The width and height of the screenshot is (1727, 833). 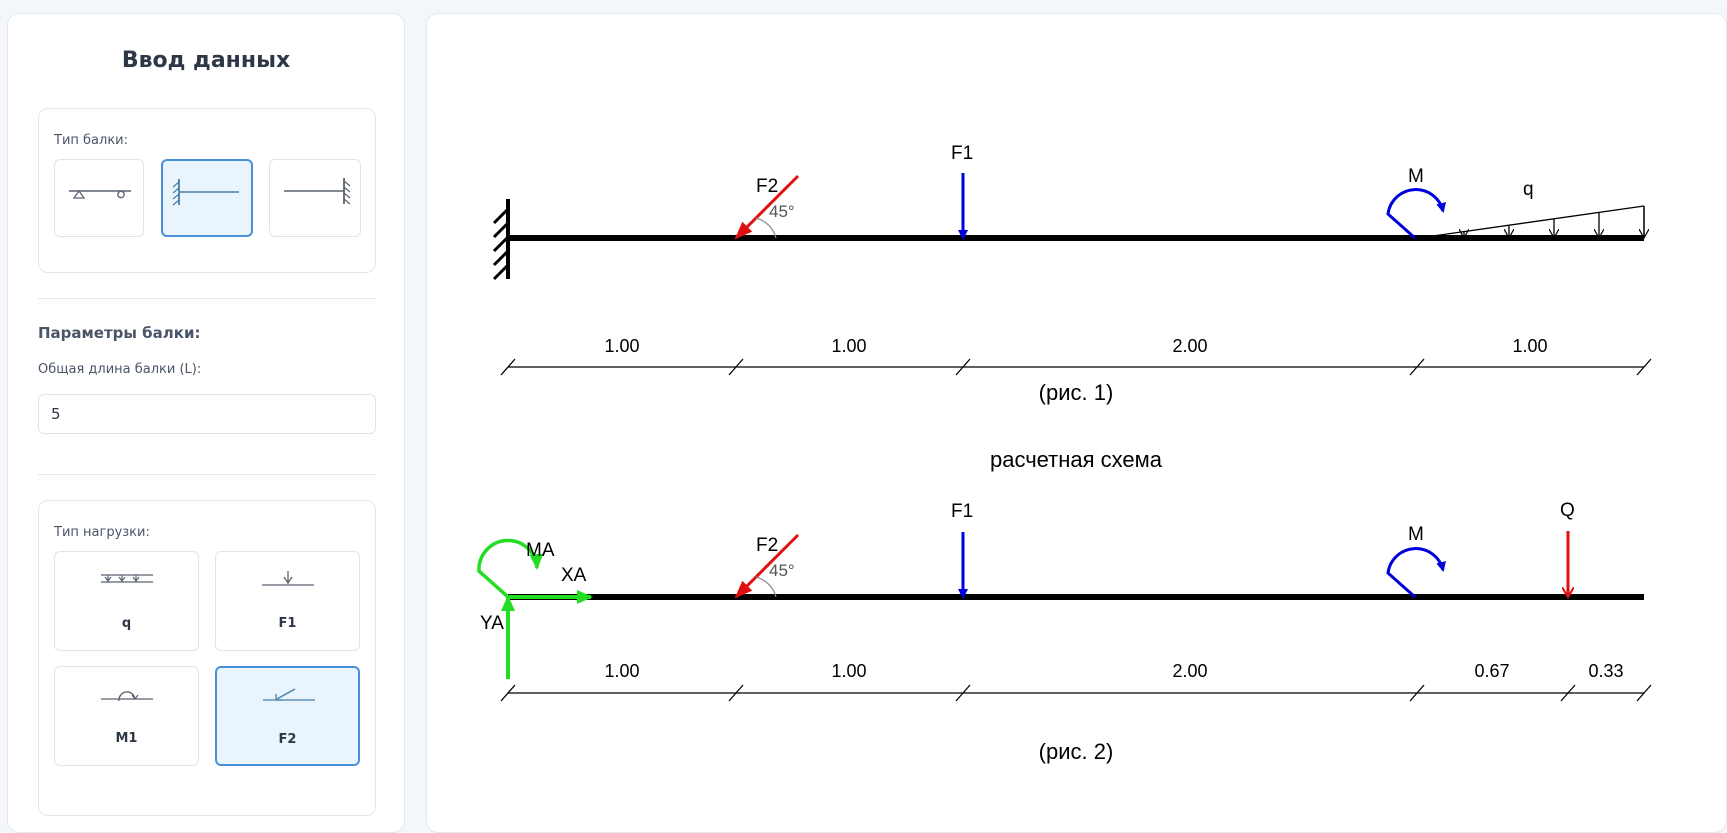 What do you see at coordinates (1528, 189) in the screenshot?
I see `q-label: q` at bounding box center [1528, 189].